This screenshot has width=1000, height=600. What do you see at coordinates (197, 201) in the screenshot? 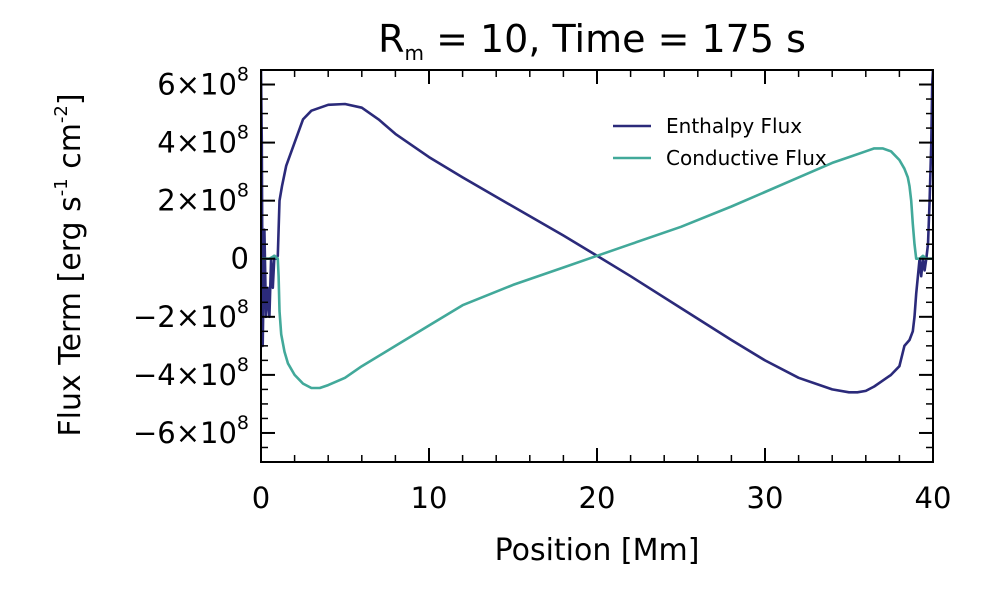
I see `y-tick-mantissa: 2×10` at bounding box center [197, 201].